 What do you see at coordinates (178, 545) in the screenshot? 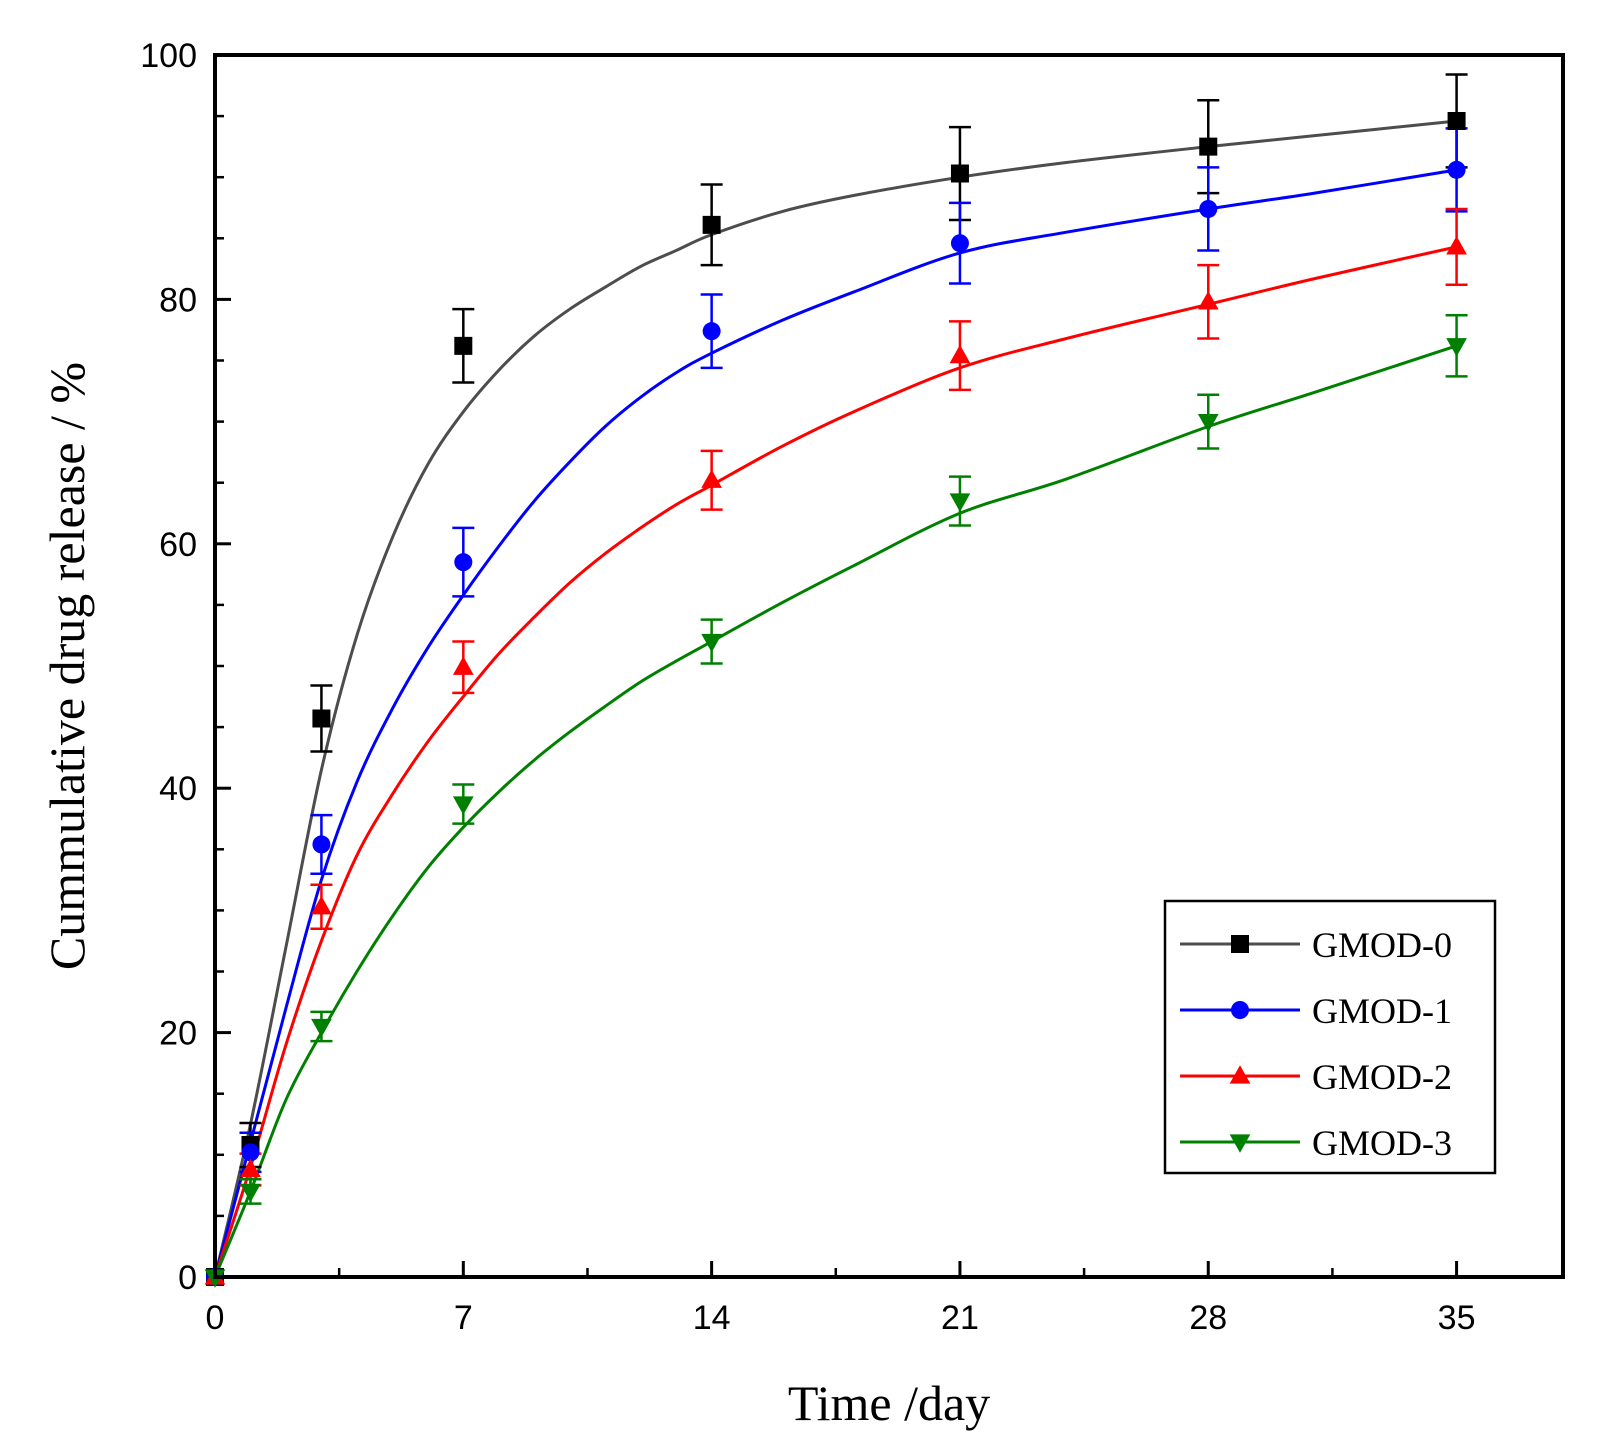
I see `y-tick-label: 60` at bounding box center [178, 545].